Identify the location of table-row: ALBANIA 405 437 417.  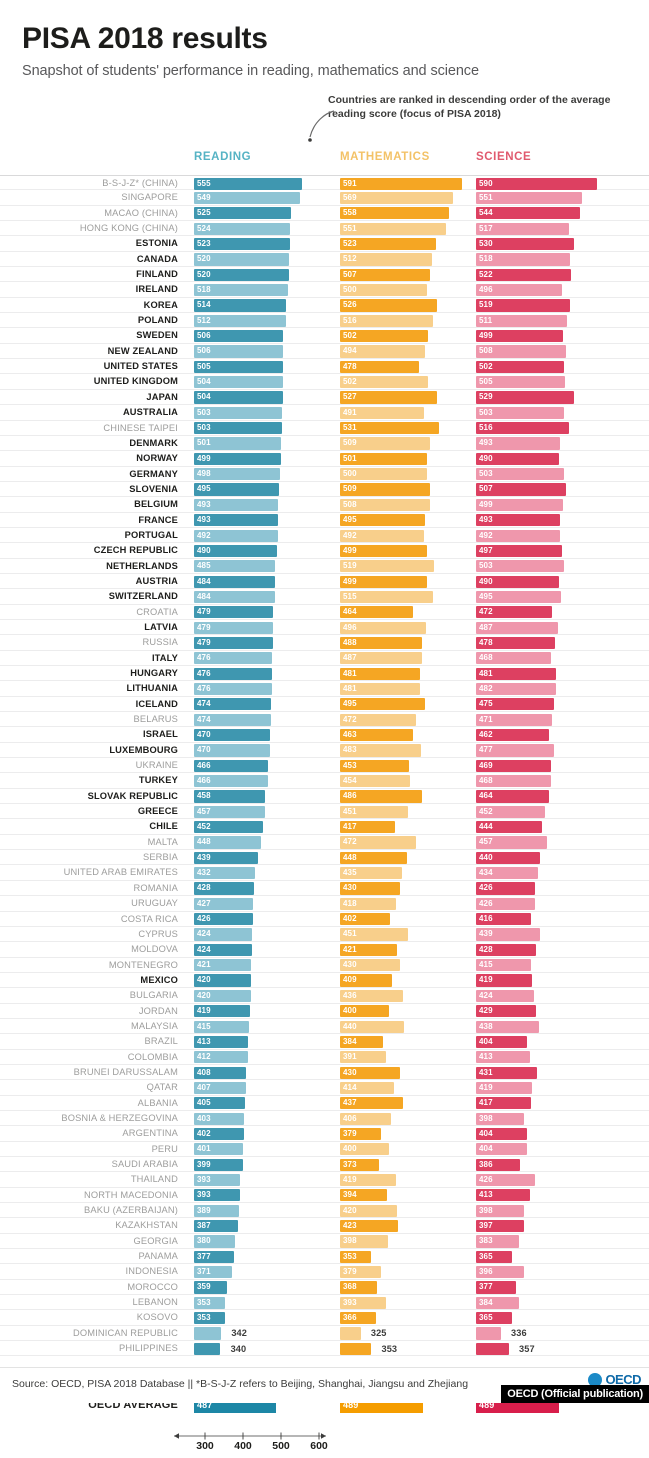
(324, 1103).